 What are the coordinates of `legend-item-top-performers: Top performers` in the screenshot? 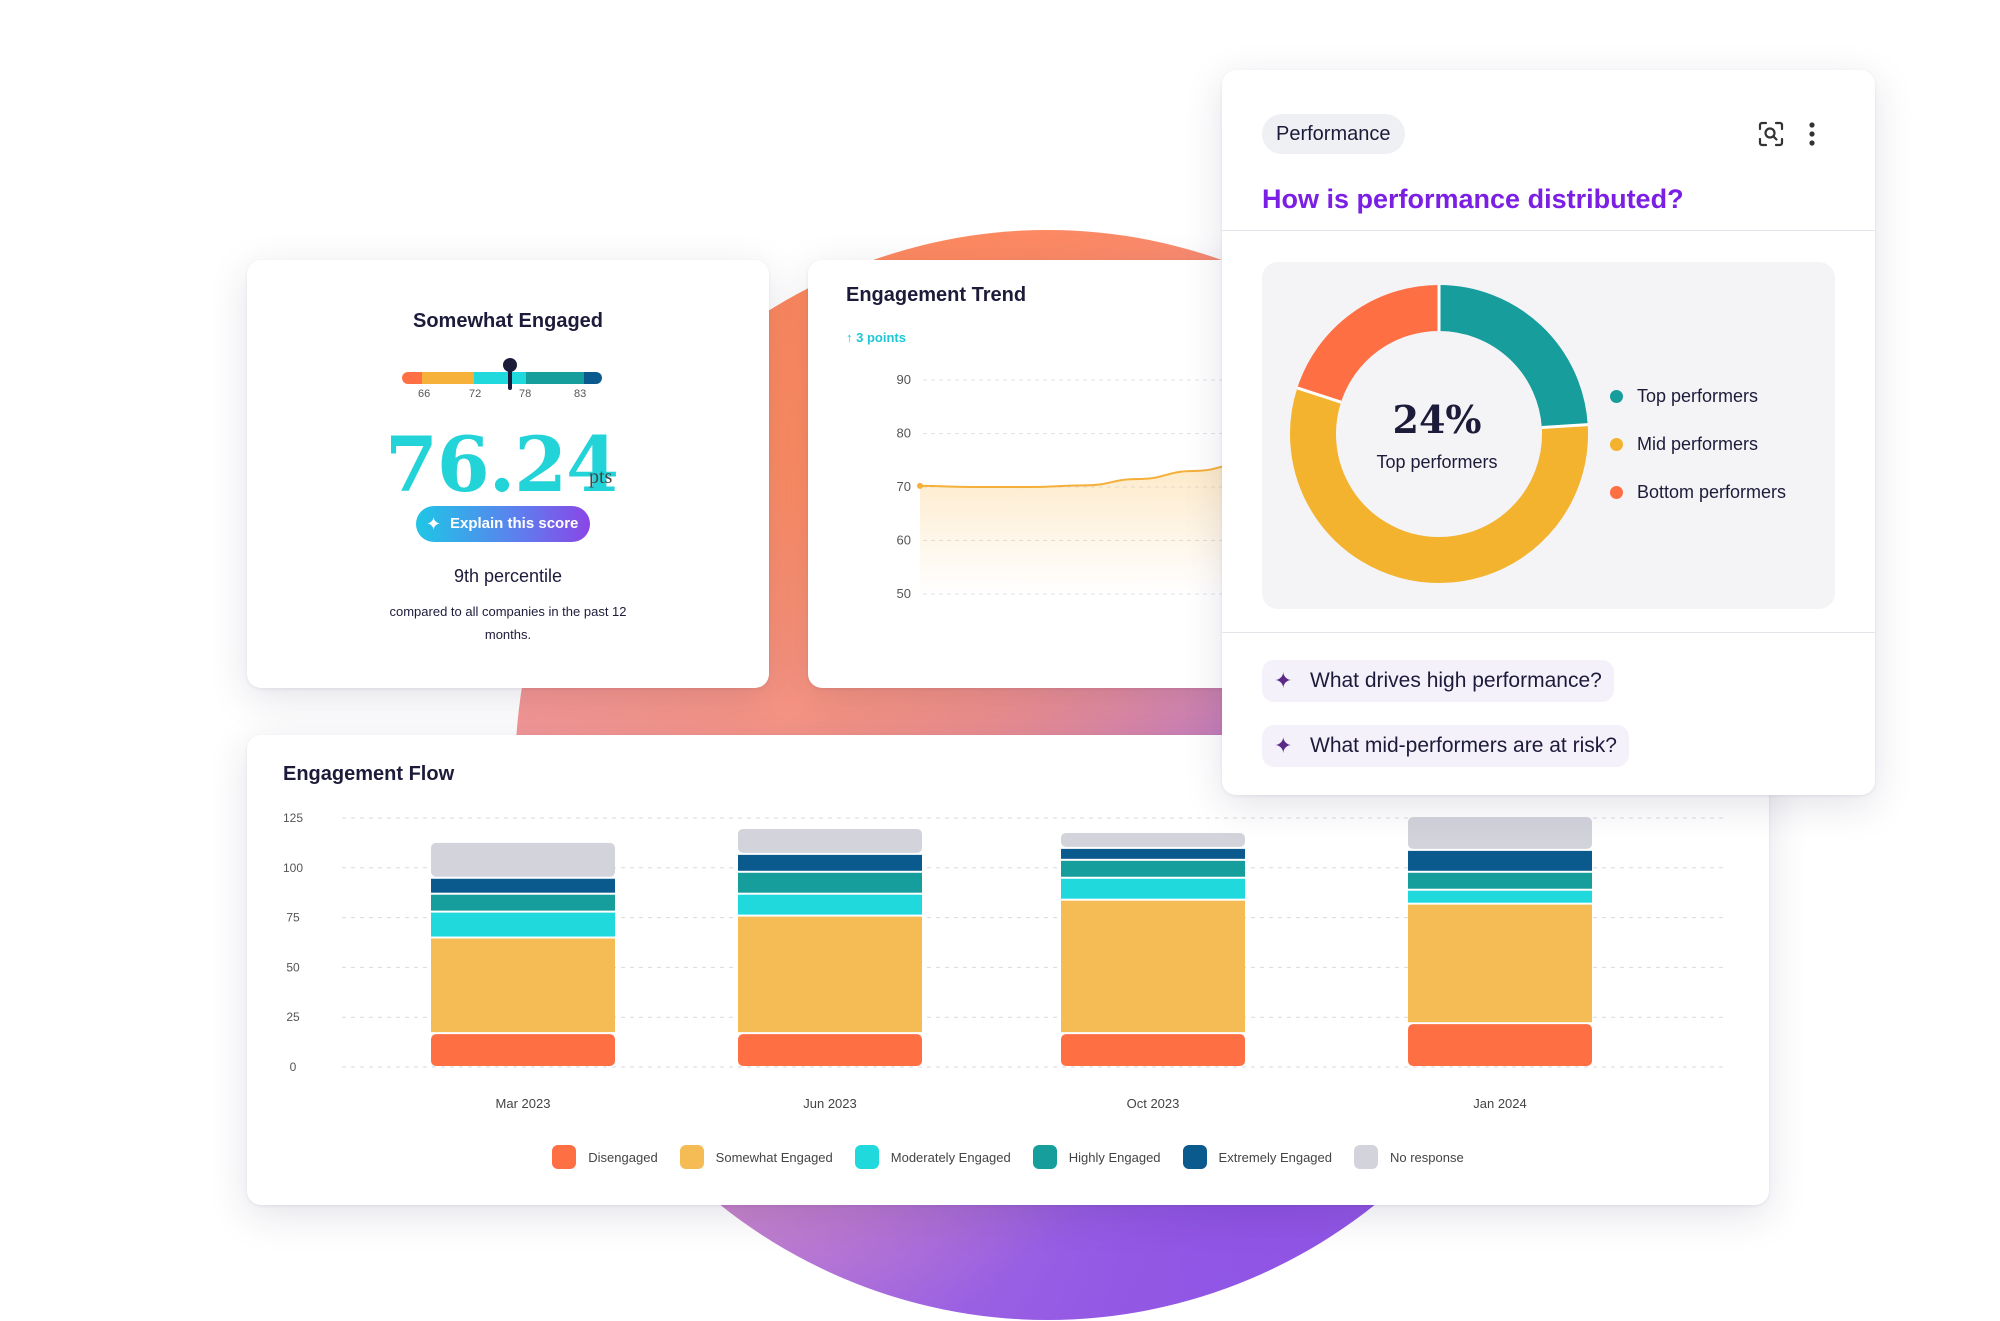 It's located at (1698, 396).